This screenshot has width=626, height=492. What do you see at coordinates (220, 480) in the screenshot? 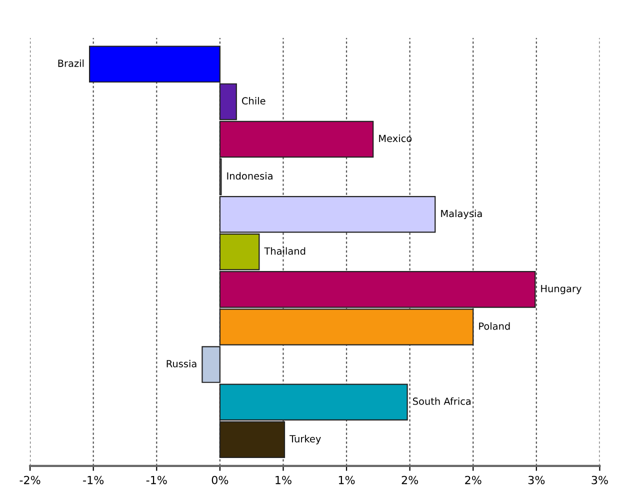
I see `x-tick-label: 0%` at bounding box center [220, 480].